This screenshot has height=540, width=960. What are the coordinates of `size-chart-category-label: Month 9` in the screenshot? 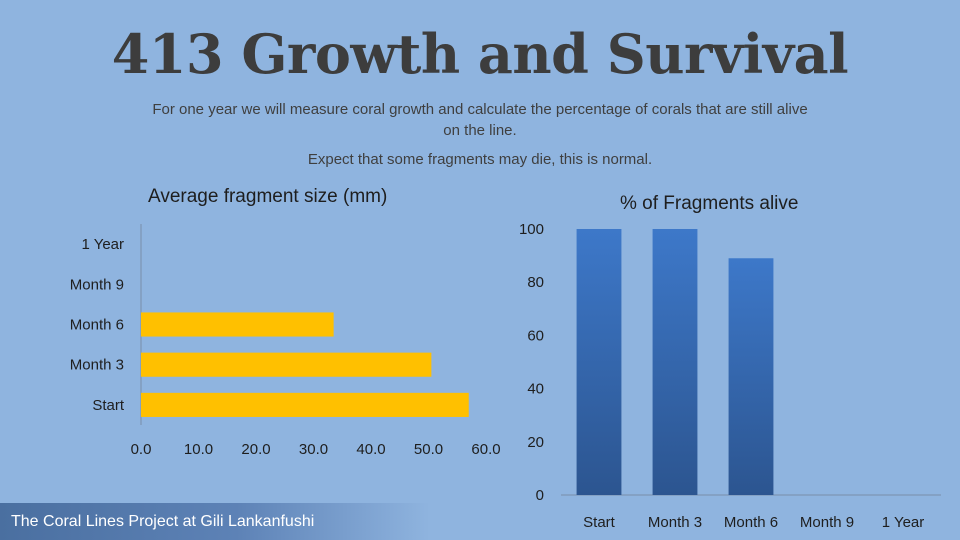 It's located at (97, 284).